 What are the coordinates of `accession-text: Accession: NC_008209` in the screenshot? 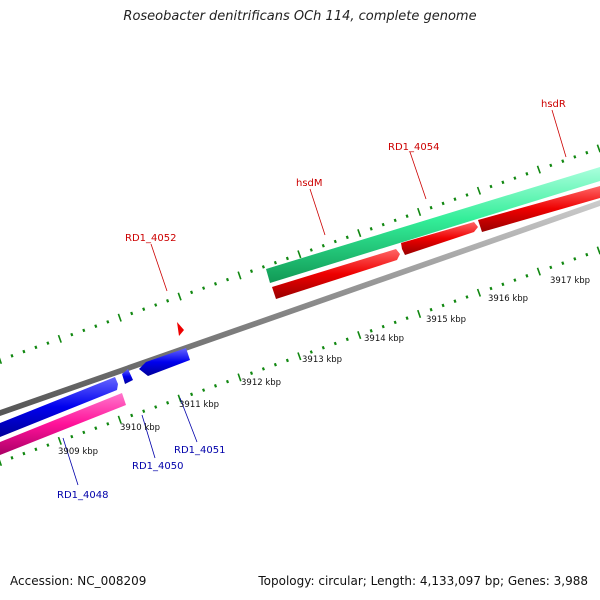 It's located at (78, 581).